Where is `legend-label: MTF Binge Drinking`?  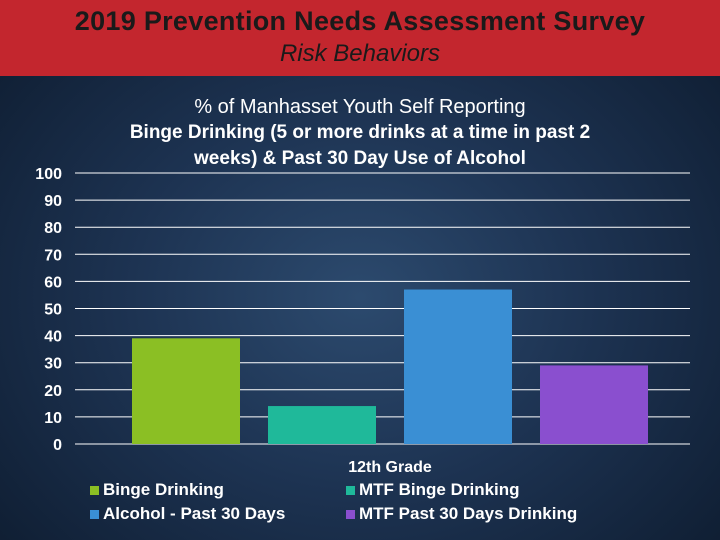
legend-label: MTF Binge Drinking is located at coordinates (439, 489).